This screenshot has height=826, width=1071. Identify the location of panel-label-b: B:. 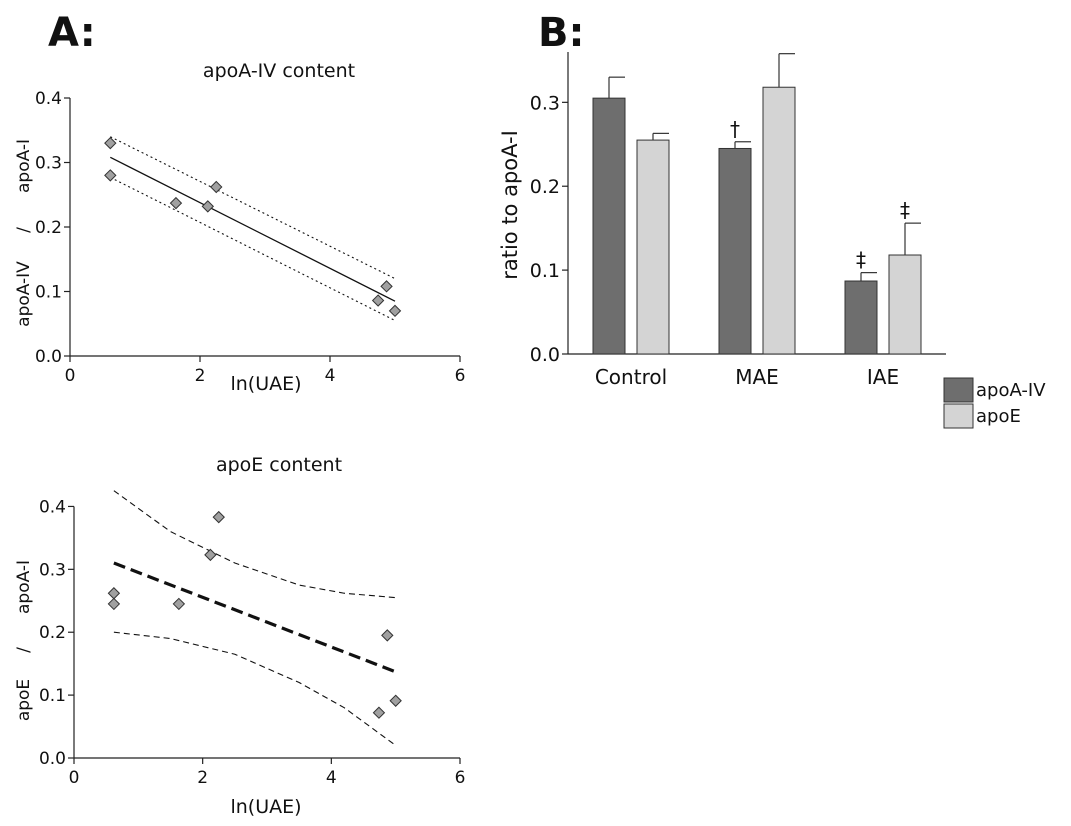
(561, 33).